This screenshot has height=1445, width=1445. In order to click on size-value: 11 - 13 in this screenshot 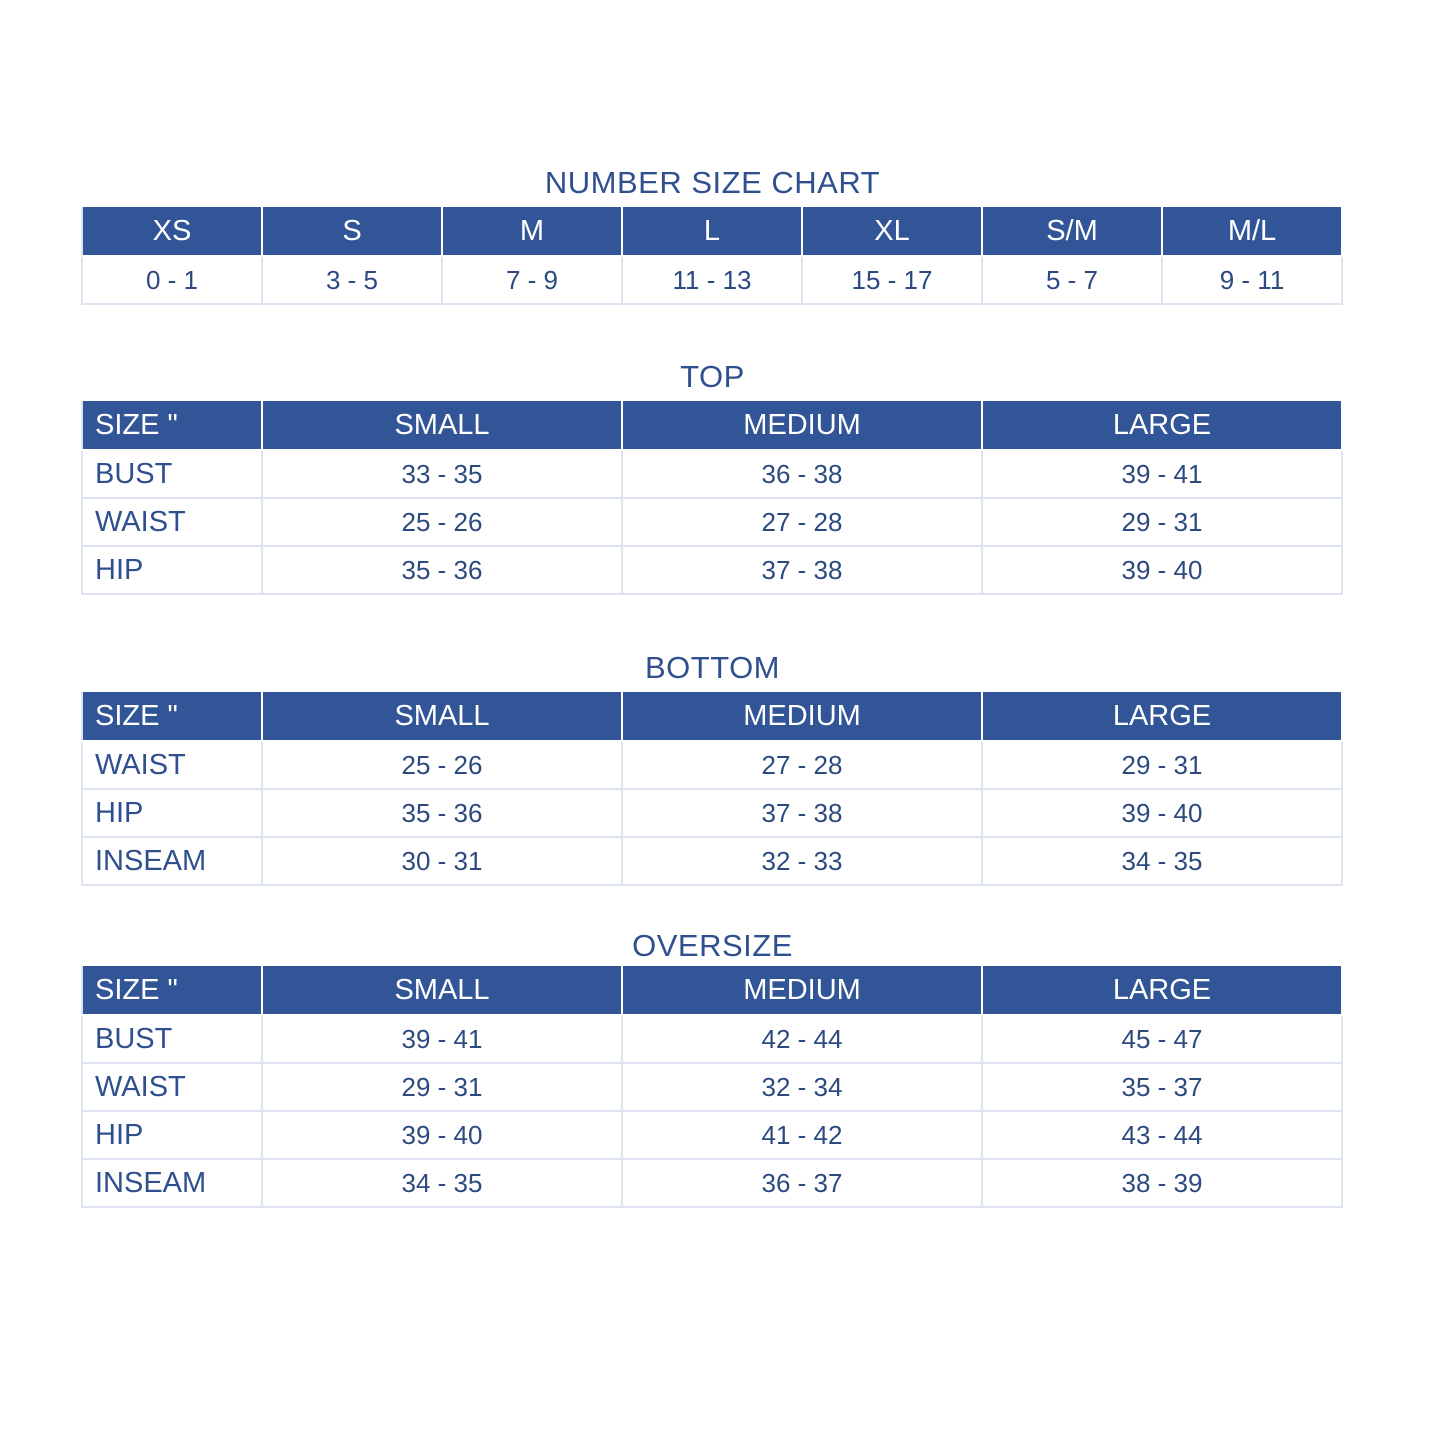, I will do `click(712, 280)`.